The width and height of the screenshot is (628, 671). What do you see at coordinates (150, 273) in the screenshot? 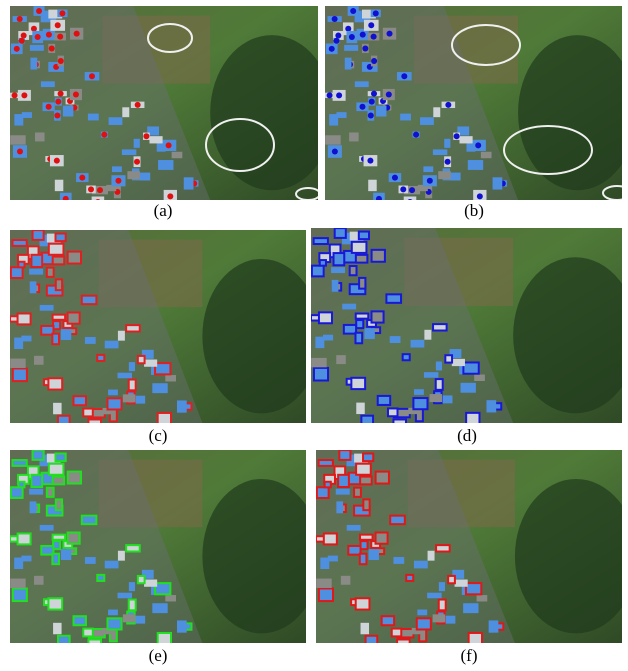
I see `field-patch` at bounding box center [150, 273].